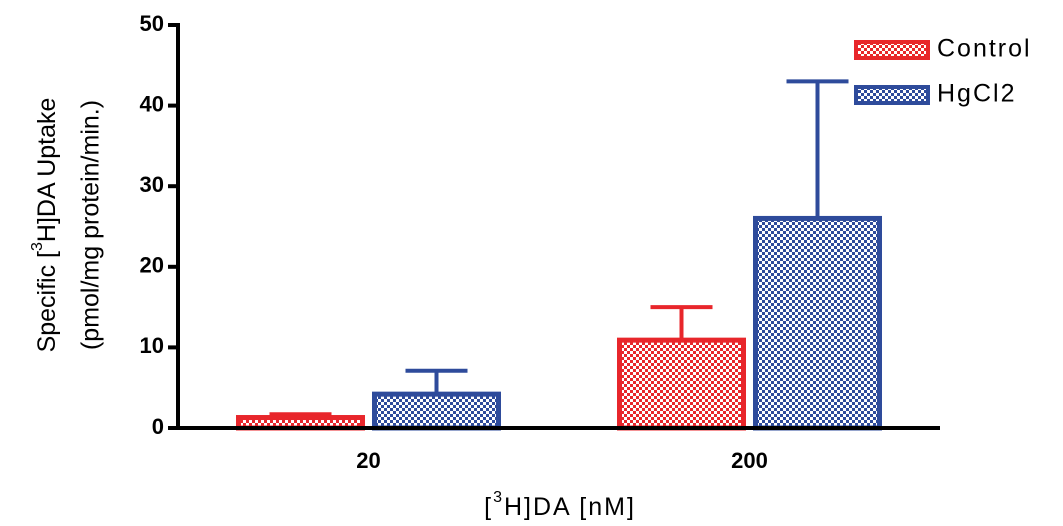 Image resolution: width=1063 pixels, height=526 pixels. I want to click on y-label-sup: 3, so click(37, 246).